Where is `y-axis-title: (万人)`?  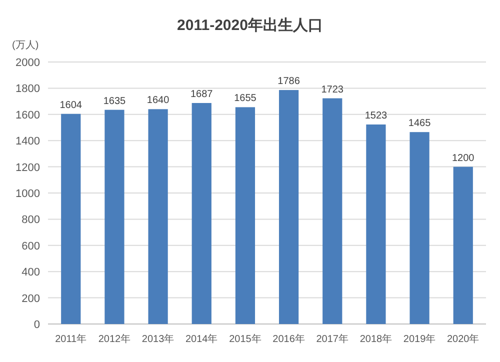
y-axis-title: (万人) is located at coordinates (25, 45).